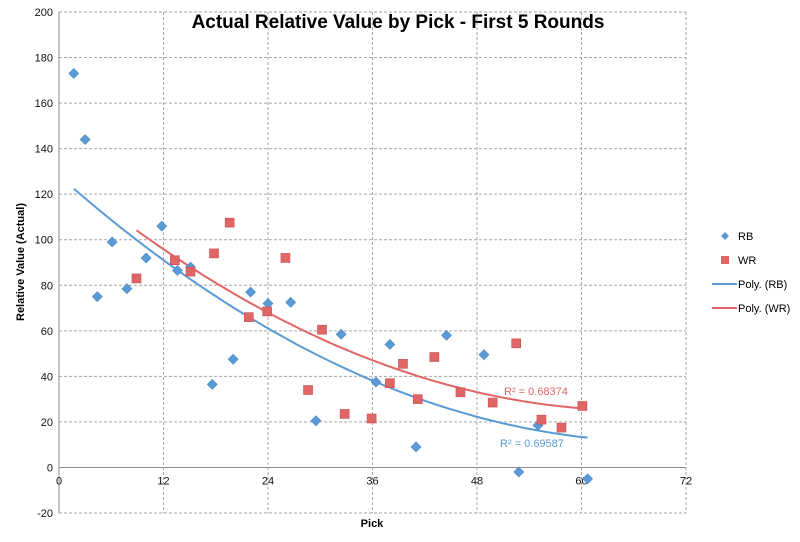  I want to click on legend-item-rb: RB, so click(737, 237).